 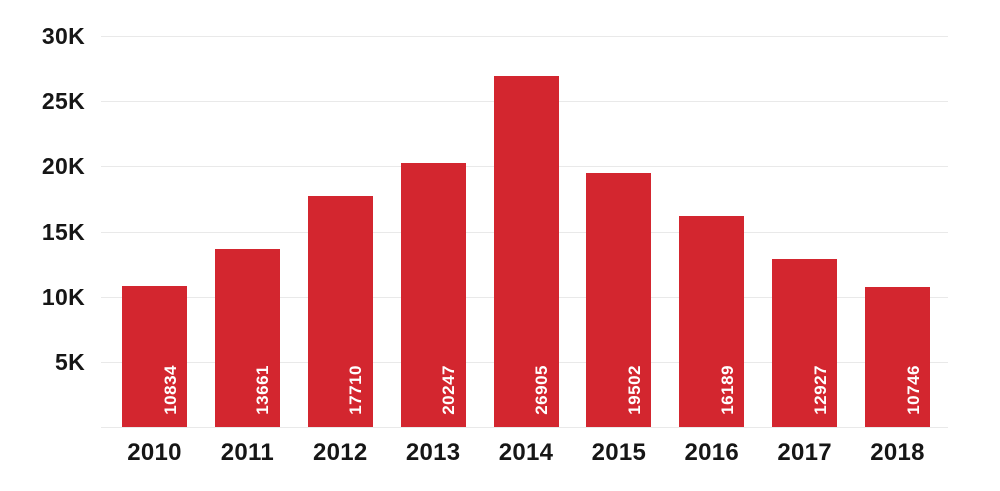 I want to click on bar-value-label: 12927, so click(x=821, y=390).